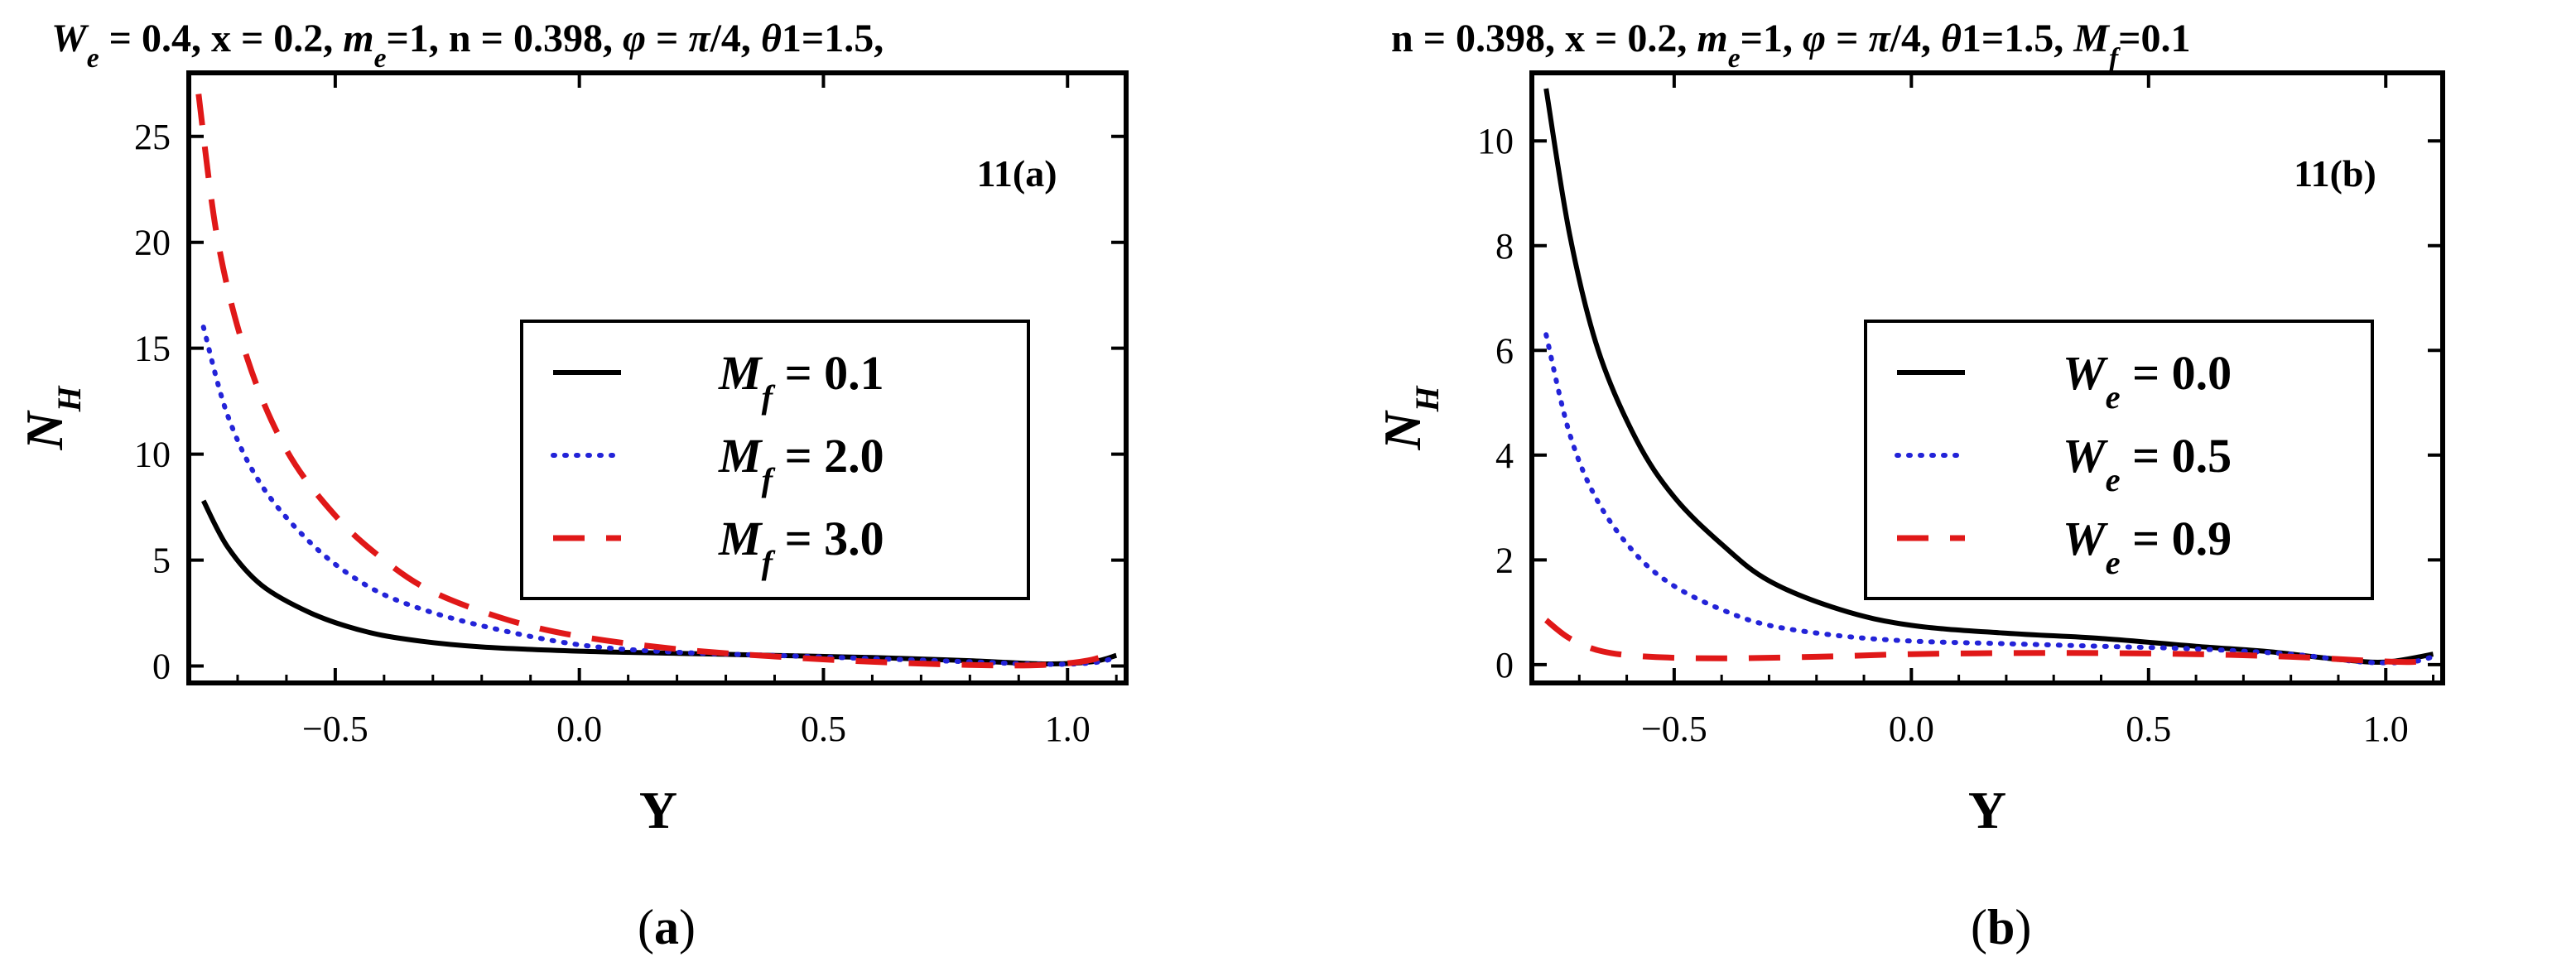  I want to click on panel-caption: (b), so click(2001, 927).